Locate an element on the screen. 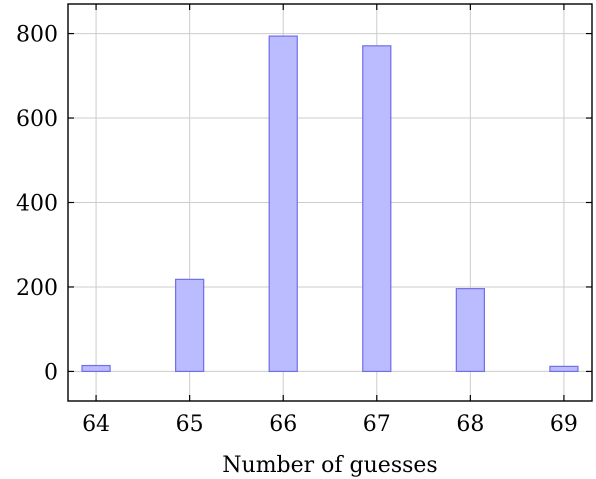 Image resolution: width=596 pixels, height=479 pixels. x-tick-label: 69 is located at coordinates (564, 424).